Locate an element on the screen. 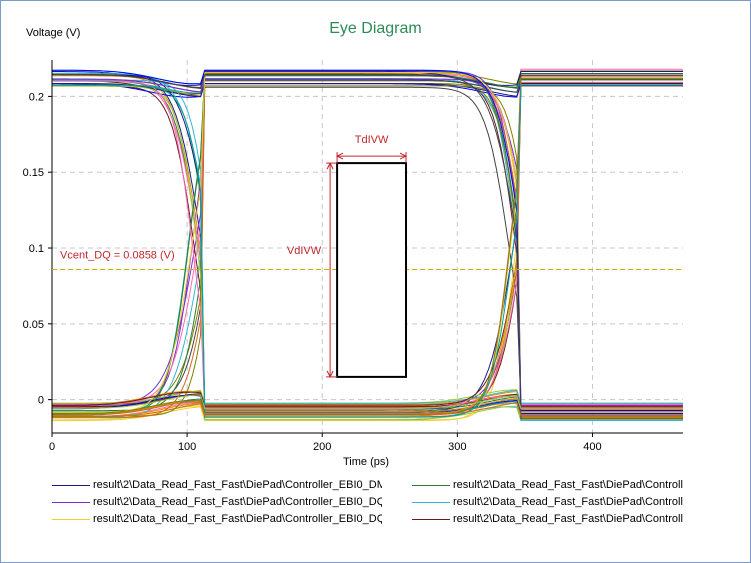 The width and height of the screenshot is (751, 563). tdivw-arrowheads is located at coordinates (371, 156).